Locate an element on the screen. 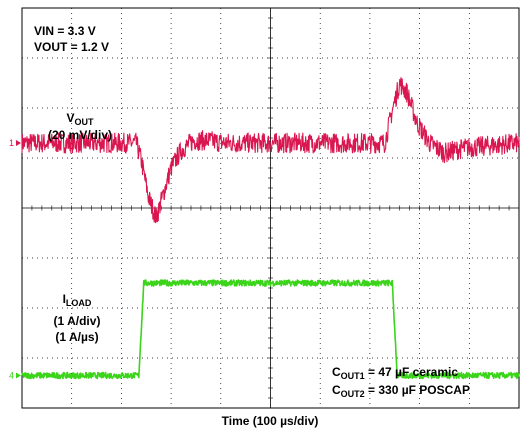  vout-scale-label: (20 mV/div) is located at coordinates (80, 135).